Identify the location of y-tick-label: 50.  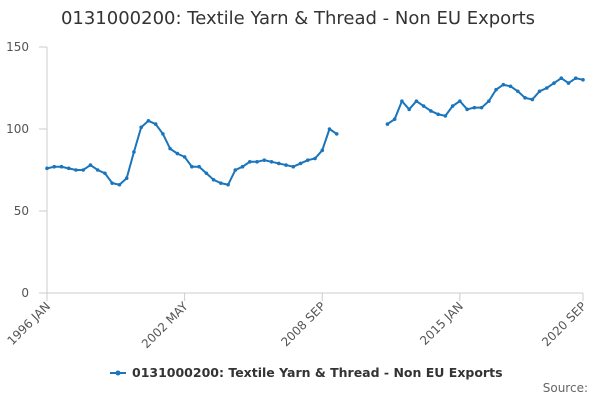
(21, 211).